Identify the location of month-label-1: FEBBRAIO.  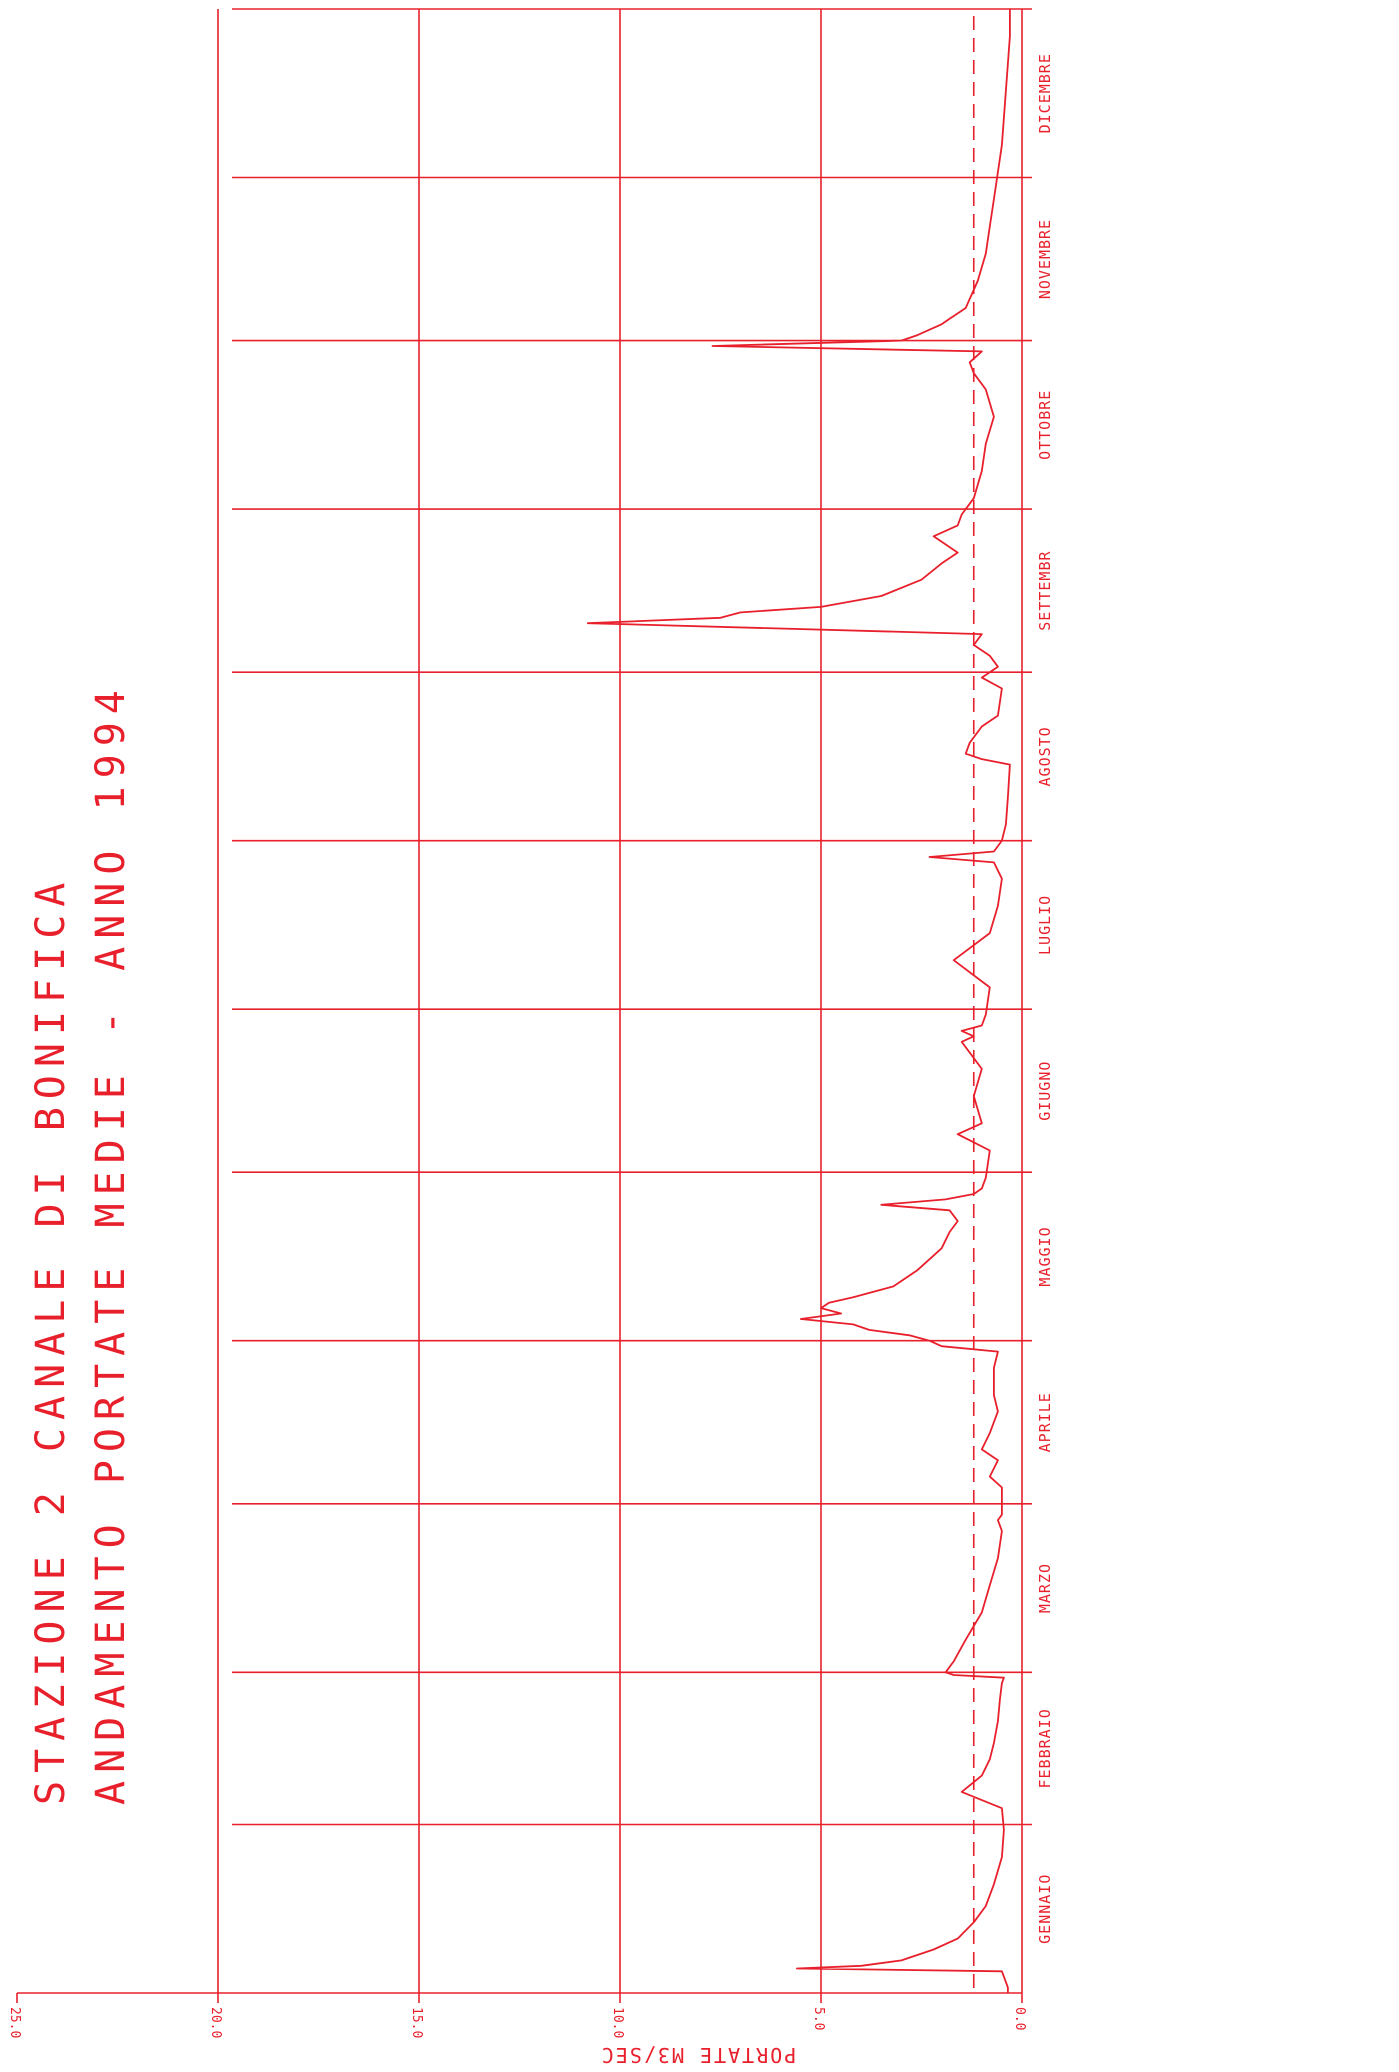
(1045, 1748).